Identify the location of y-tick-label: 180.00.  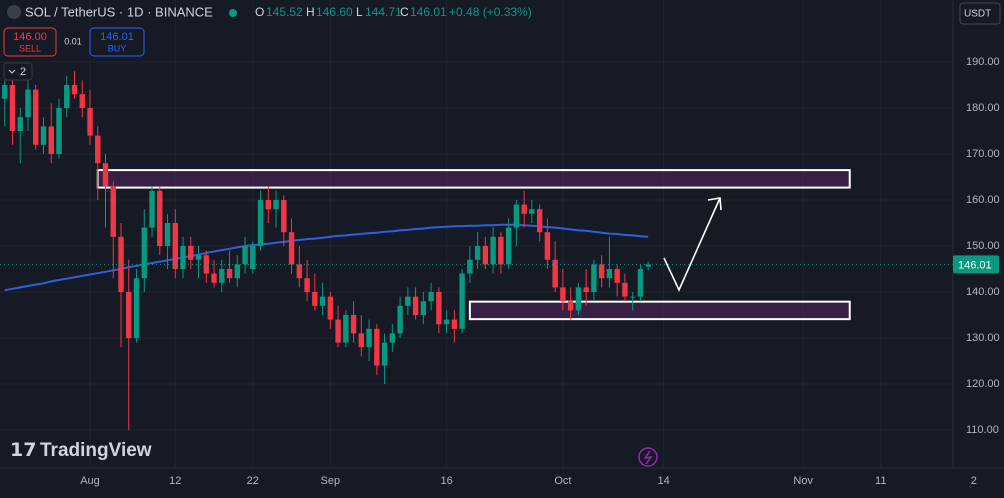
(983, 108).